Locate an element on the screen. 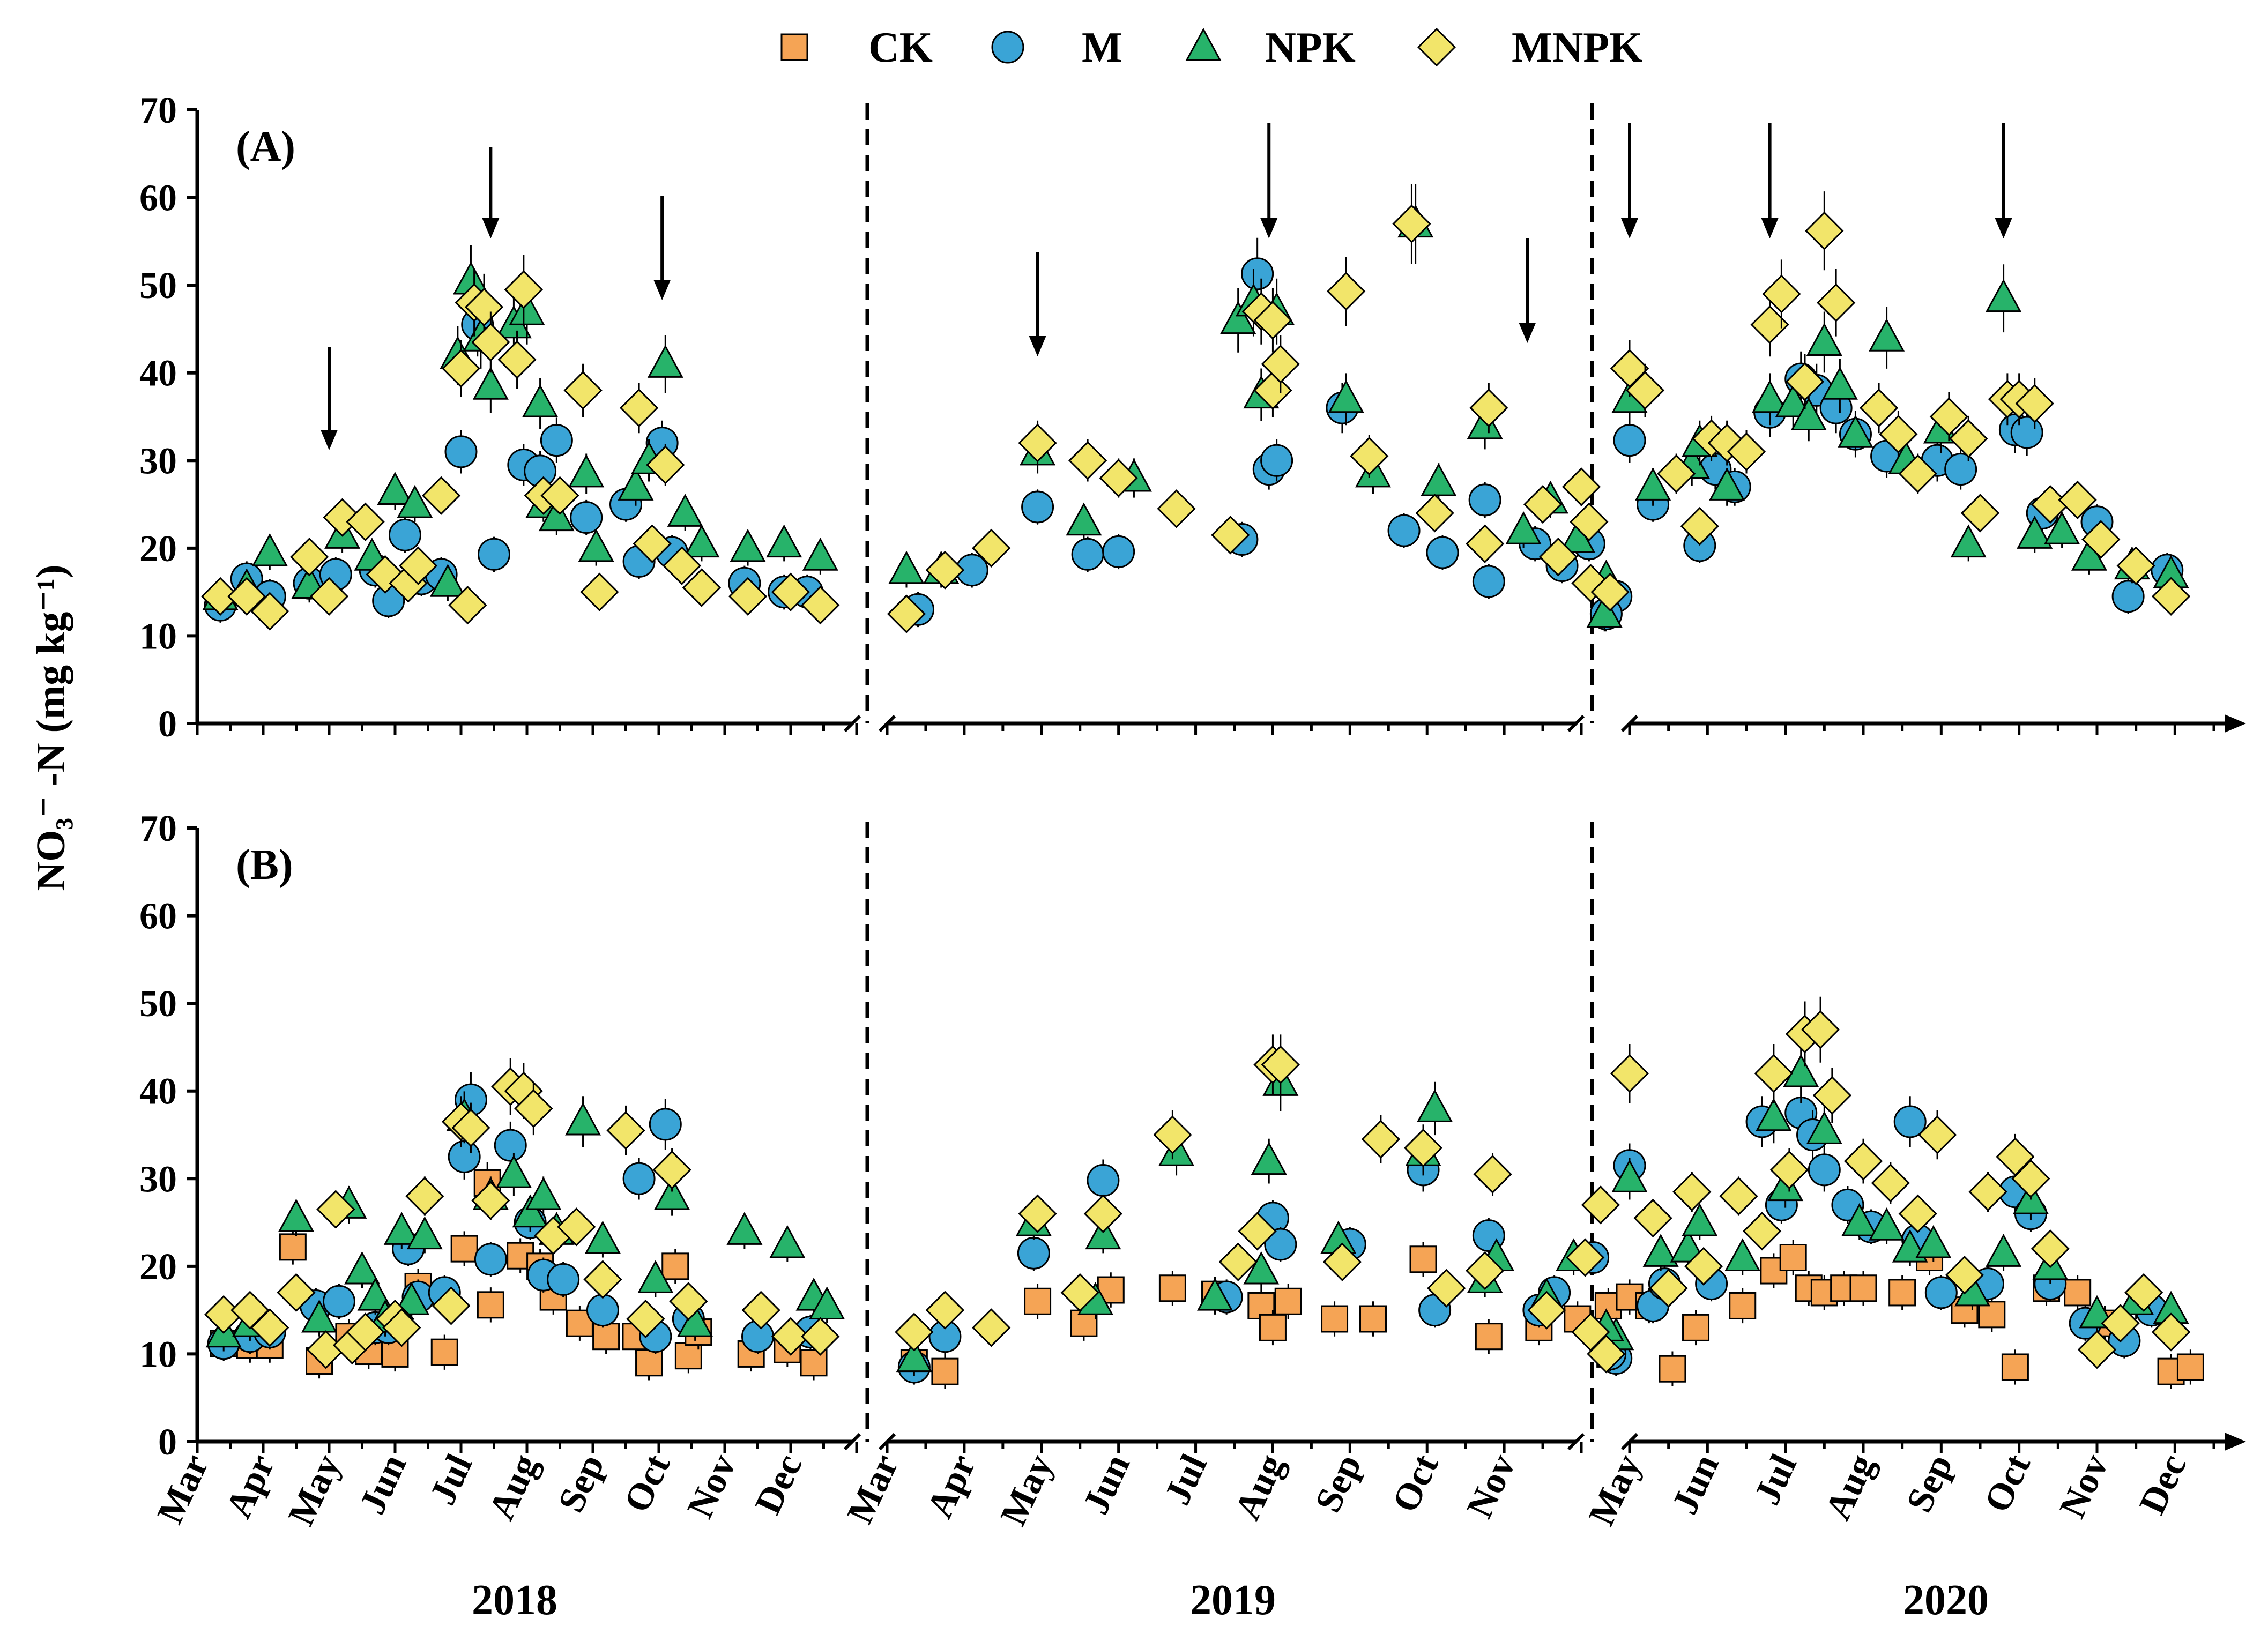 Image resolution: width=2268 pixels, height=1641 pixels. x-month-label: Jun is located at coordinates (383, 1484).